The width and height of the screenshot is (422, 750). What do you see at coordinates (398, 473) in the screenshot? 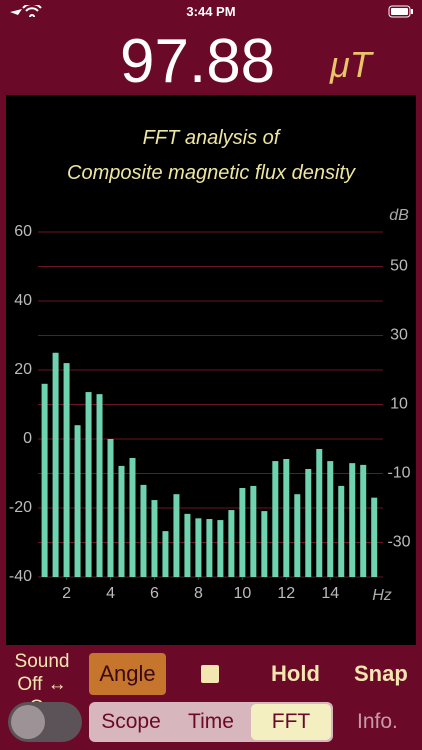
I see `y2-tick-label: -10` at bounding box center [398, 473].